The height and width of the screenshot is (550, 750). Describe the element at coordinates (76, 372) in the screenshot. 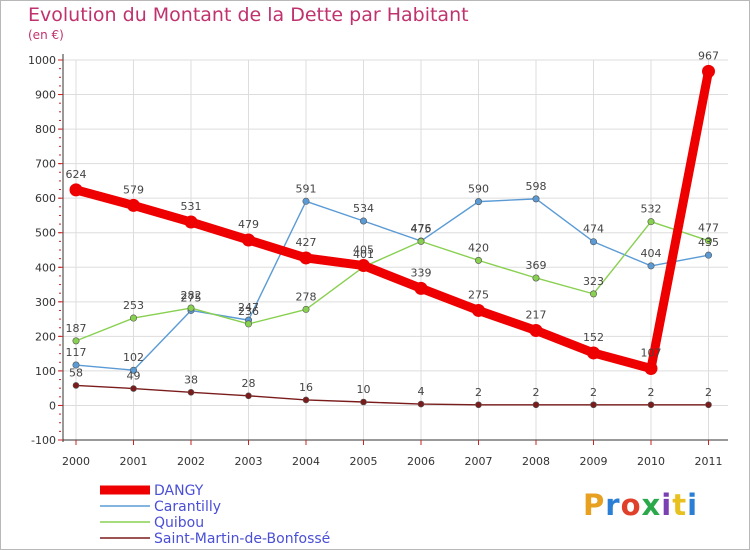

I see `data-label: 58` at that location.